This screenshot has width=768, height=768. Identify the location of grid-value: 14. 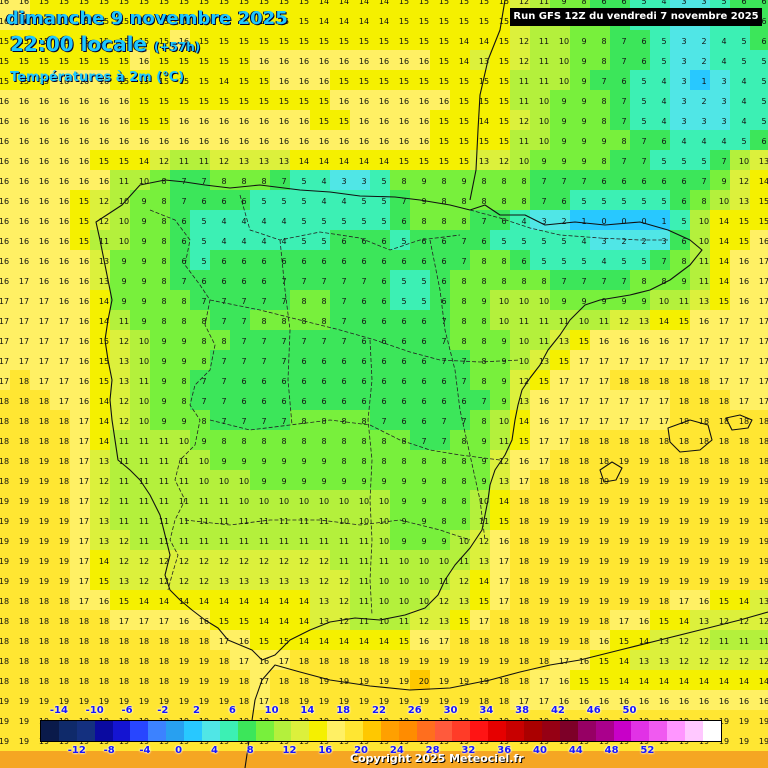
(204, 601).